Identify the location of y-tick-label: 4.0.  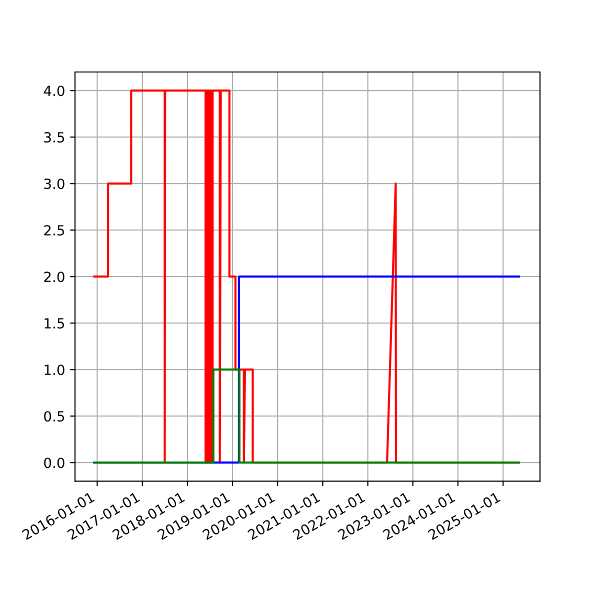
(54, 91).